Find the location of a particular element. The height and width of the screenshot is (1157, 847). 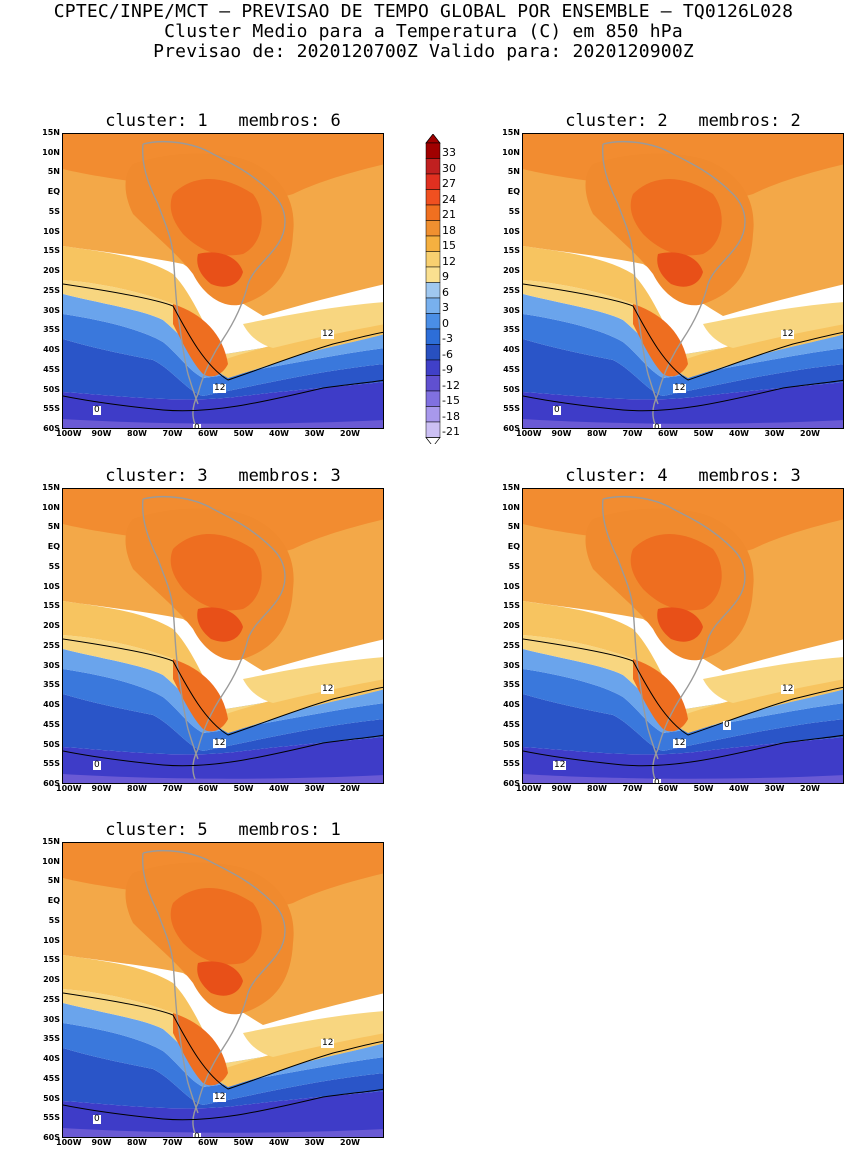

map-canvas is located at coordinates (683, 281).